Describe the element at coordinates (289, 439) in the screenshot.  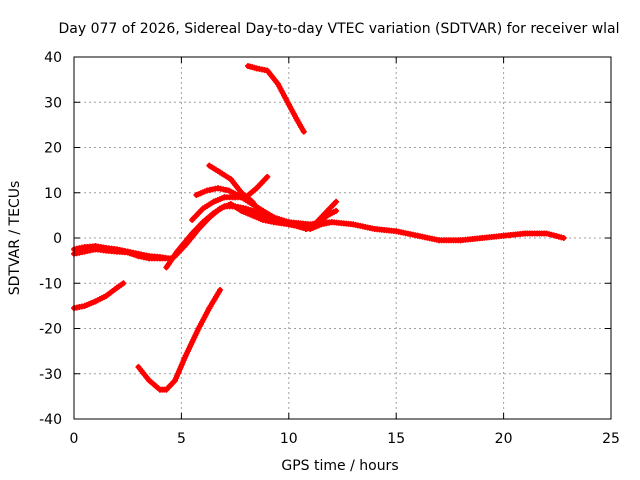
I see `x-tick-label: 10` at that location.